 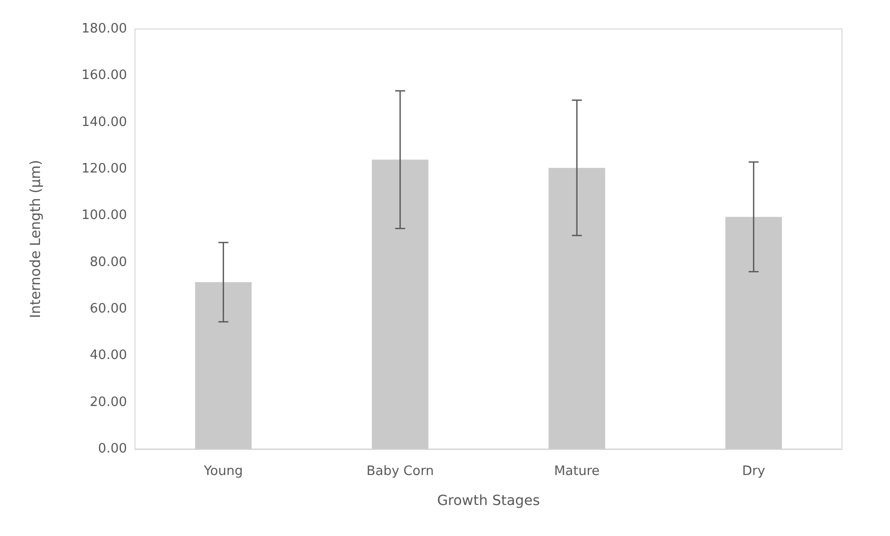 I want to click on y-tick-label: 60.00, so click(x=108, y=309).